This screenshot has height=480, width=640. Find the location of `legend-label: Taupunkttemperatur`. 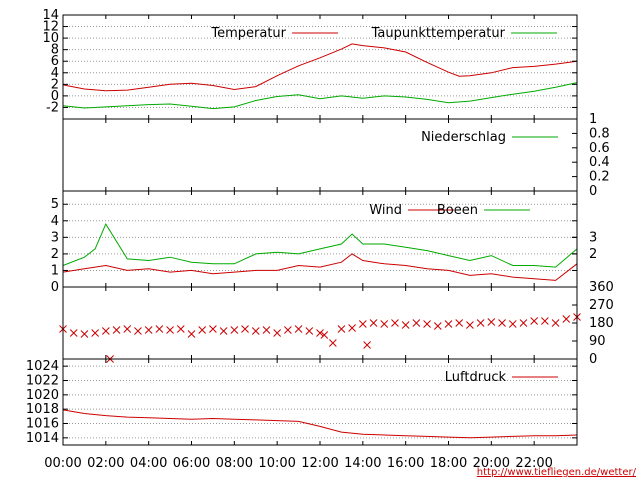

legend-label: Taupunkttemperatur is located at coordinates (438, 33).